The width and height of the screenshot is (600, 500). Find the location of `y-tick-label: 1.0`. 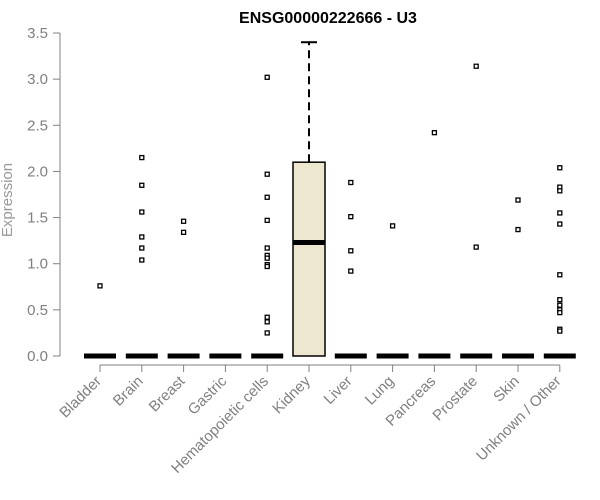

y-tick-label: 1.0 is located at coordinates (37, 264).